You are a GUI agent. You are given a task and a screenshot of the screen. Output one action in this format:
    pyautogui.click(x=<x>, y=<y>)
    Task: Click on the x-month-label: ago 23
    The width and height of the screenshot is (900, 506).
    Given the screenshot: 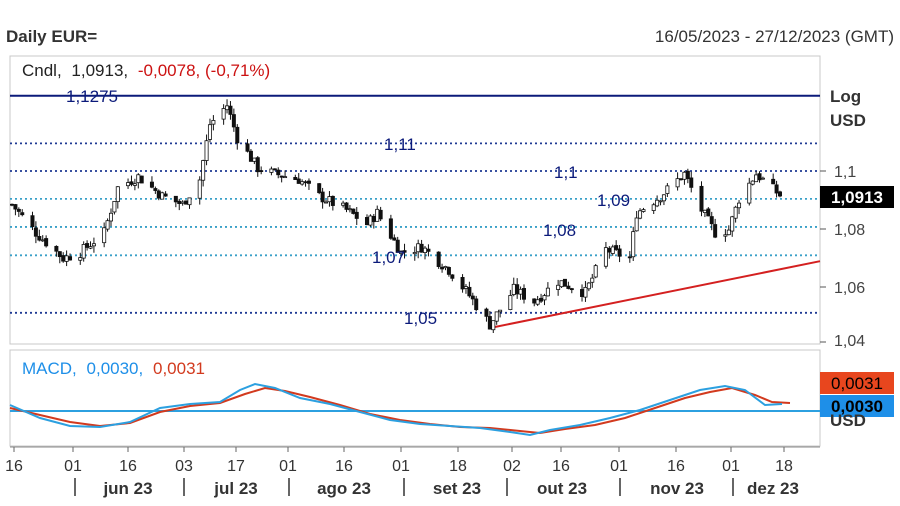 What is the action you would take?
    pyautogui.click(x=344, y=488)
    